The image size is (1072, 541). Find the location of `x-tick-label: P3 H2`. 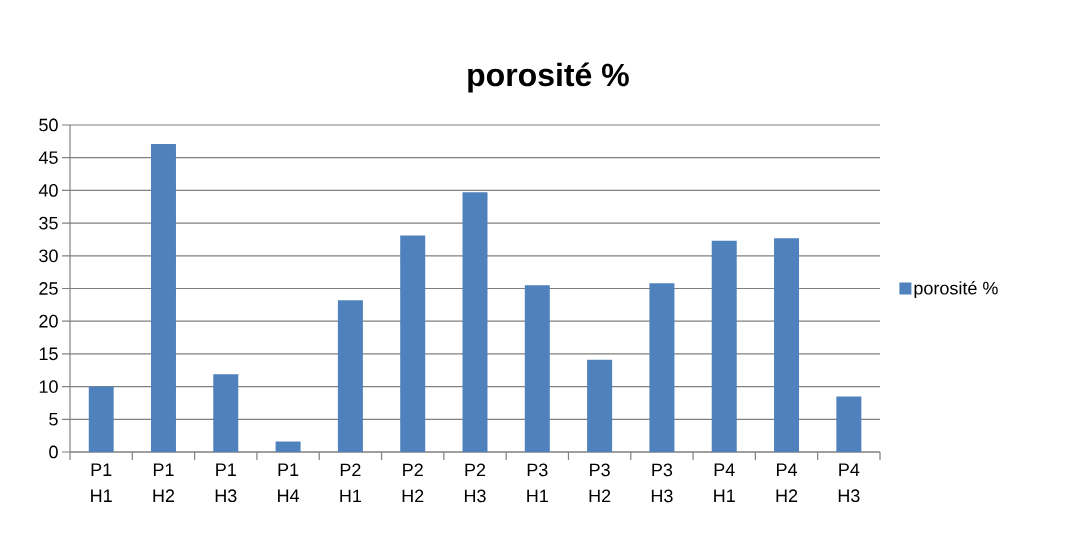

x-tick-label: P3 H2 is located at coordinates (600, 483).